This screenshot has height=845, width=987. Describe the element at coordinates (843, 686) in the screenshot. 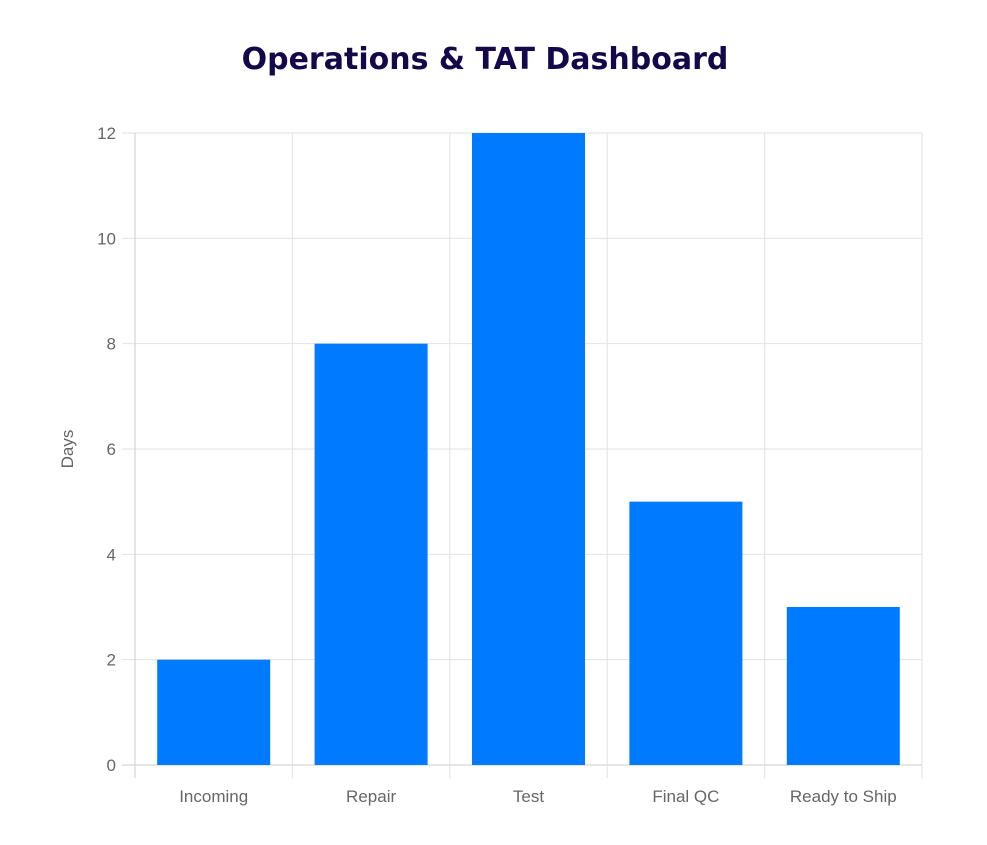

I see `bar-ready-to-ship` at that location.